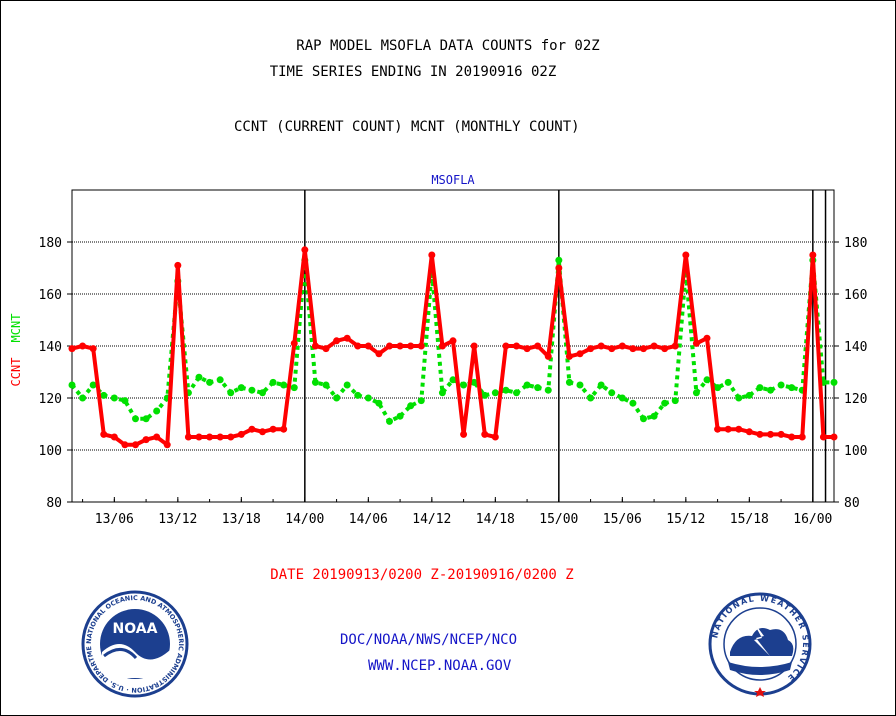 Image resolution: width=896 pixels, height=716 pixels. What do you see at coordinates (760, 644) in the screenshot?
I see `nws-logo: NATIONAL WEATHER SERVICE` at bounding box center [760, 644].